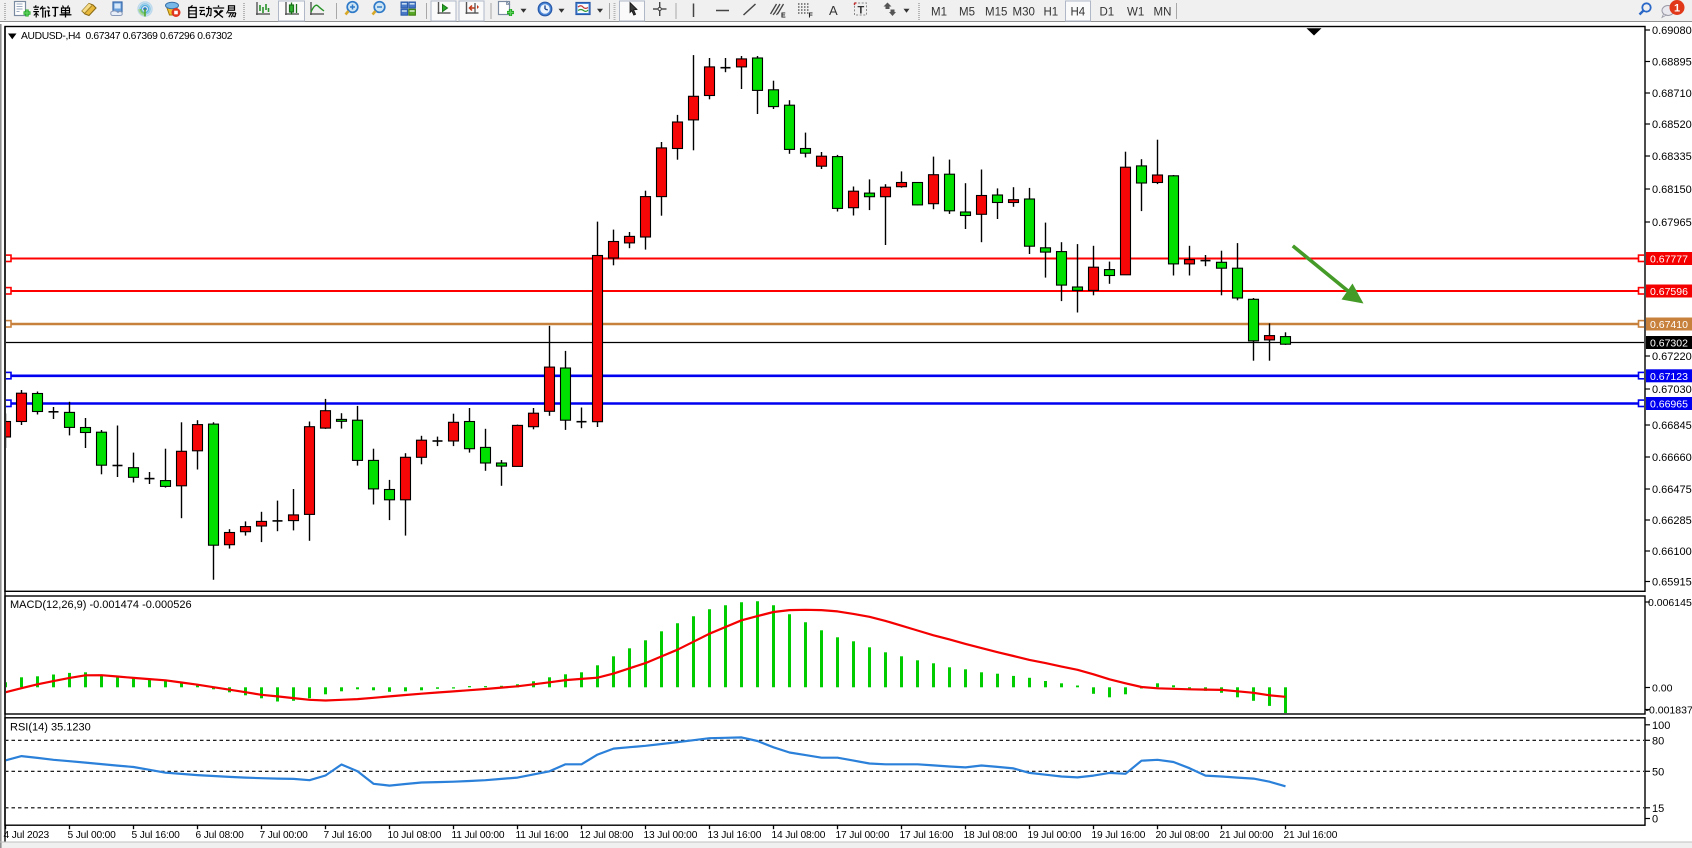 Image resolution: width=1692 pixels, height=848 pixels. I want to click on svg-text: F, so click(811, 16).